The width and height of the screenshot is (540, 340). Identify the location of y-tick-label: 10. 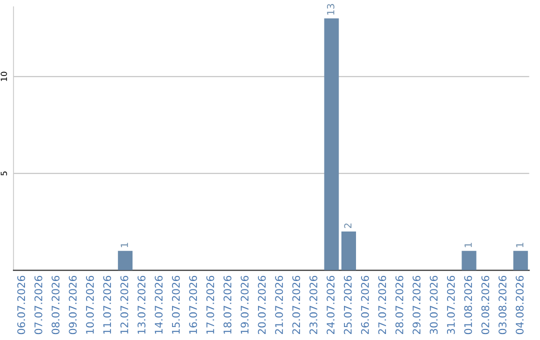
(4, 76).